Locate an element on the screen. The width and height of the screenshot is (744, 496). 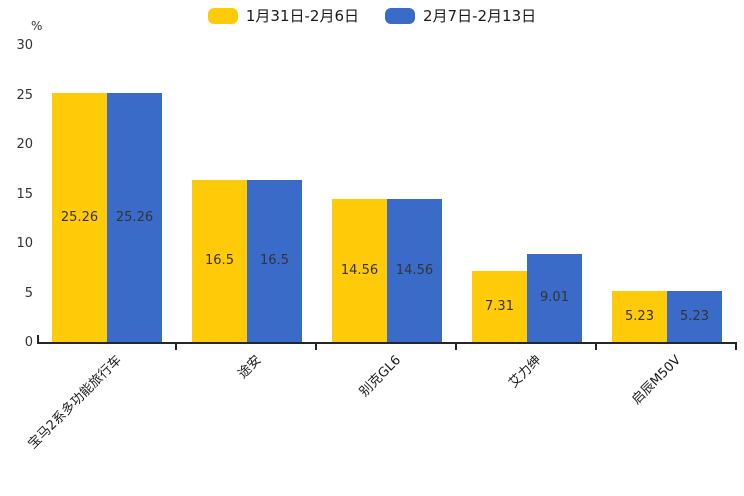
x-category-label: 艾力绅 is located at coordinates (525, 372).